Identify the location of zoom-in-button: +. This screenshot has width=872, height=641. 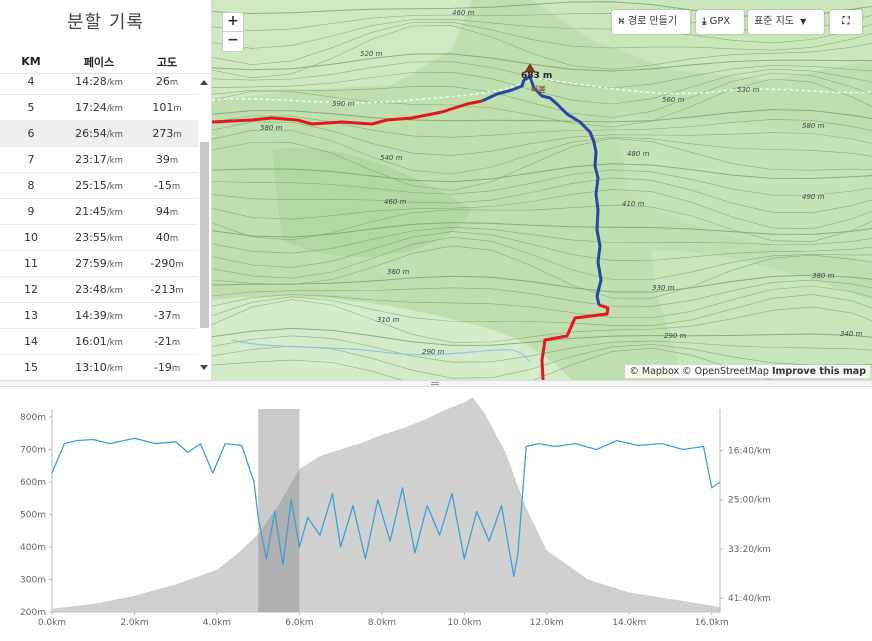
(233, 22).